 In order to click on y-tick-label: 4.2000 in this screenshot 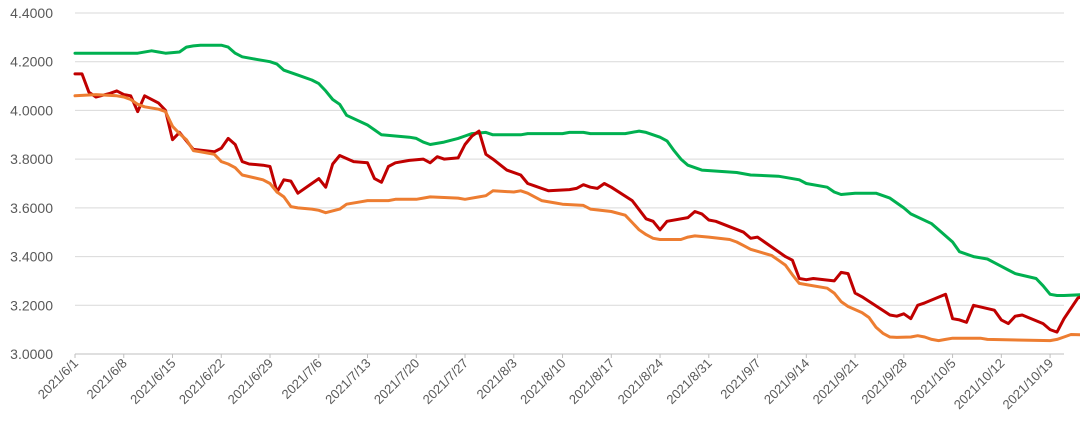, I will do `click(31, 62)`.